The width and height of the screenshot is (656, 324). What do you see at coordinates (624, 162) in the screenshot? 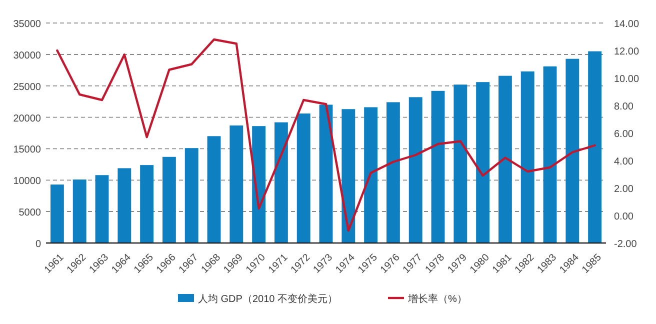
I see `y2-tick-label: 4.00` at bounding box center [624, 162].